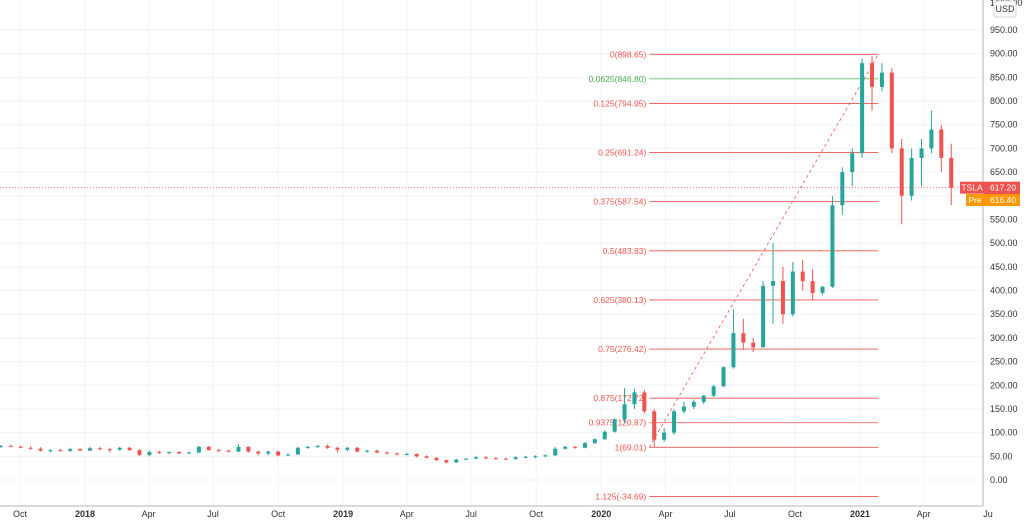 The image size is (1024, 522). Describe the element at coordinates (619, 103) in the screenshot. I see `fib-level-label: 0.125(794.95)` at that location.